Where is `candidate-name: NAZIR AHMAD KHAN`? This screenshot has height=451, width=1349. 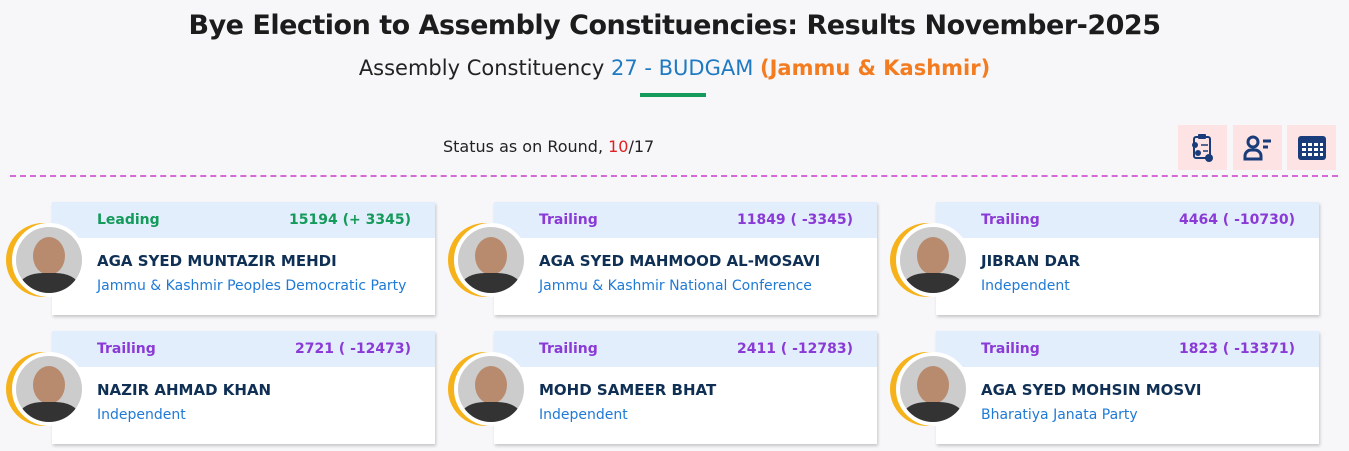 candidate-name: NAZIR AHMAD KHAN is located at coordinates (184, 390).